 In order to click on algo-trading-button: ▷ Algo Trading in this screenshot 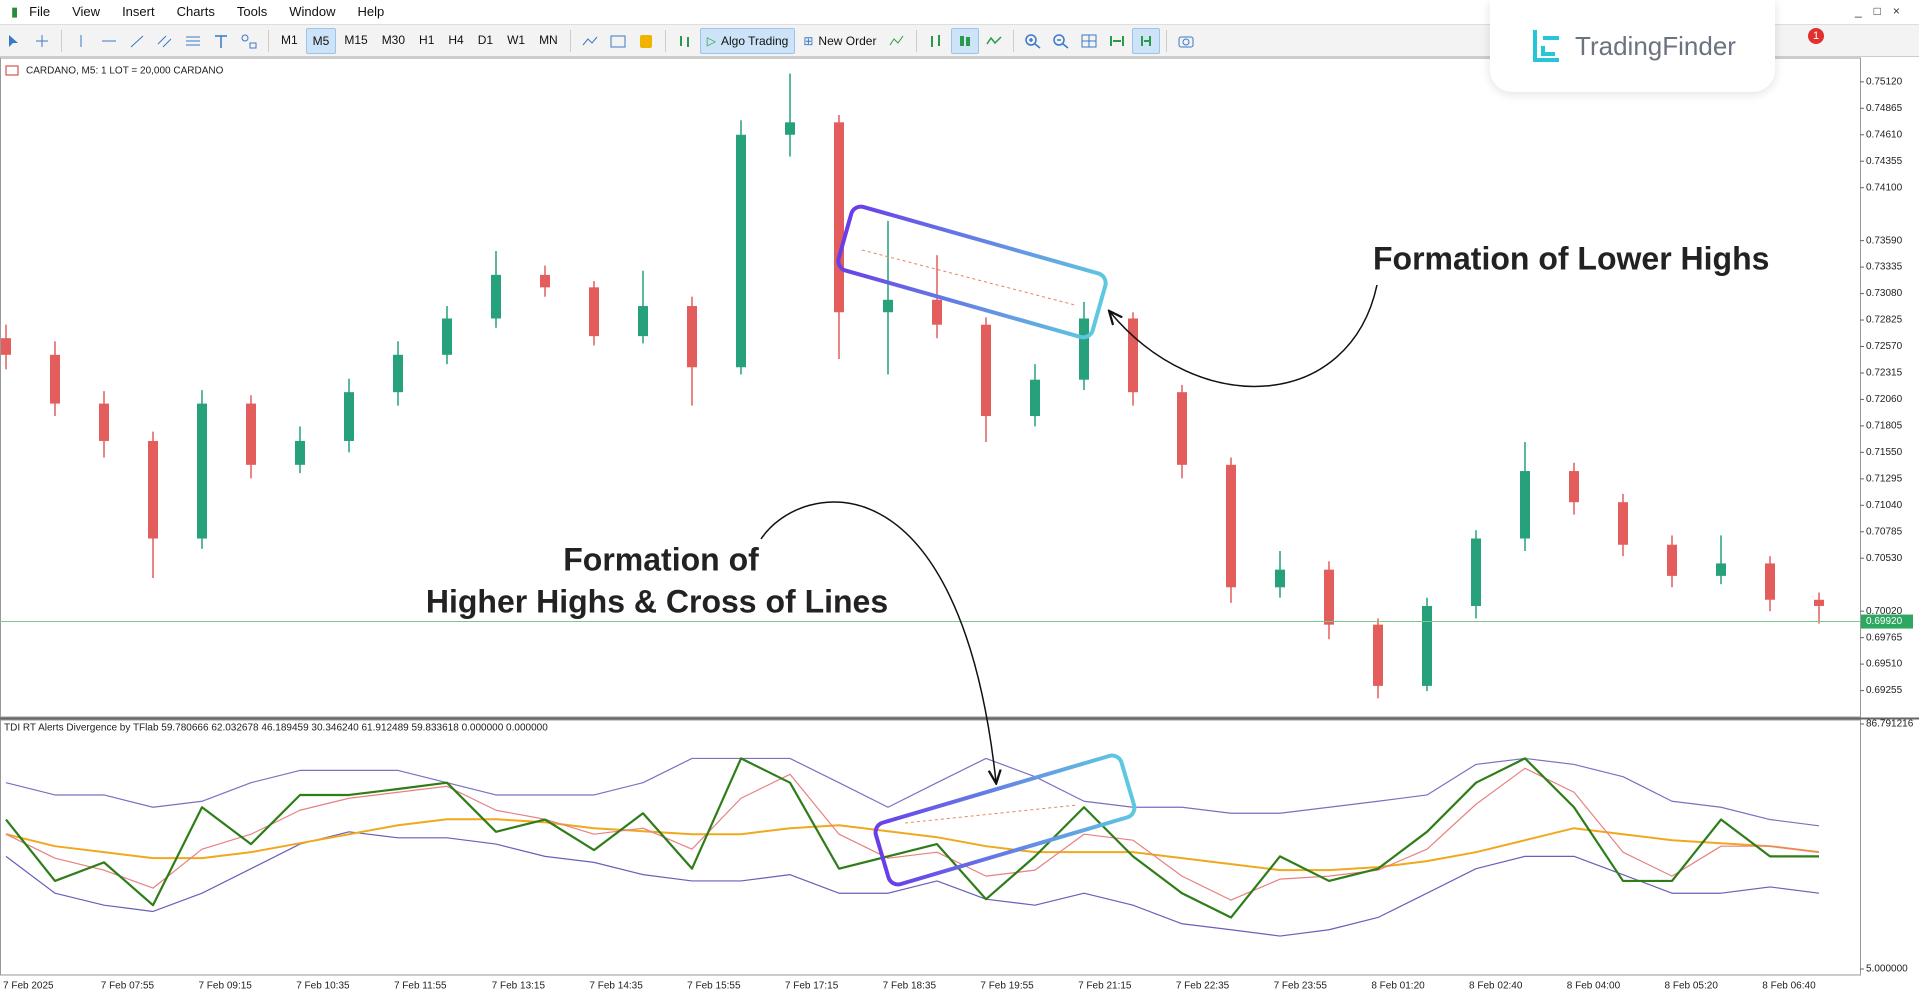, I will do `click(747, 40)`.